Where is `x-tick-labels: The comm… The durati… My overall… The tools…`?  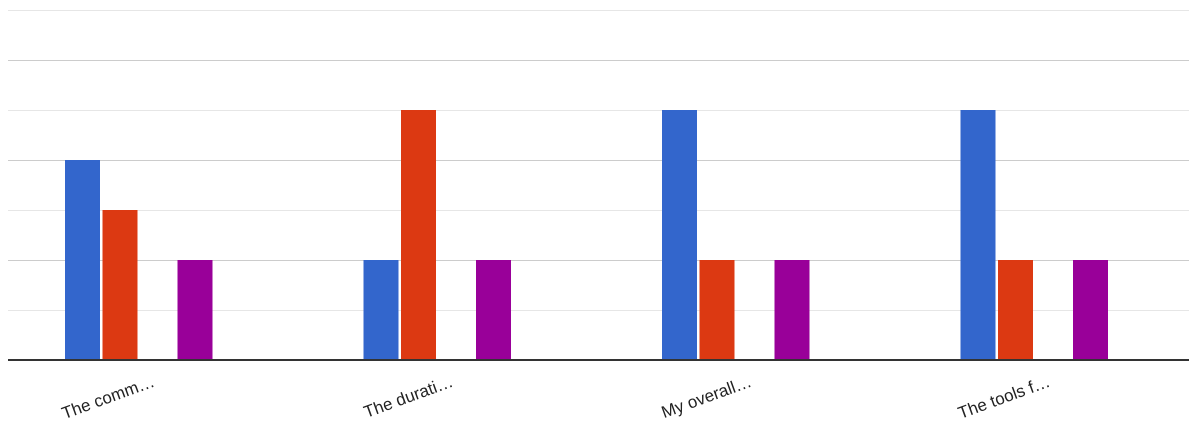 x-tick-labels: The comm… The durati… My overall… The tools… is located at coordinates (555, 397).